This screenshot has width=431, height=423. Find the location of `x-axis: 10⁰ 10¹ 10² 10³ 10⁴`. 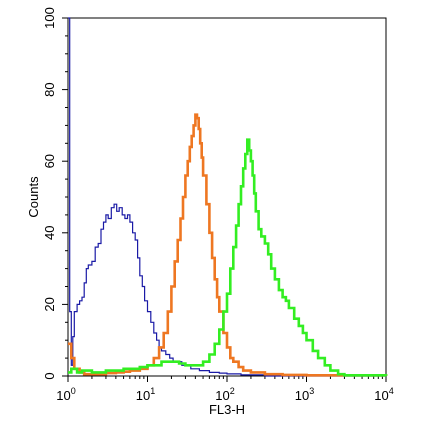

x-axis: 10⁰ 10¹ 10² 10³ 10⁴ is located at coordinates (225, 389).